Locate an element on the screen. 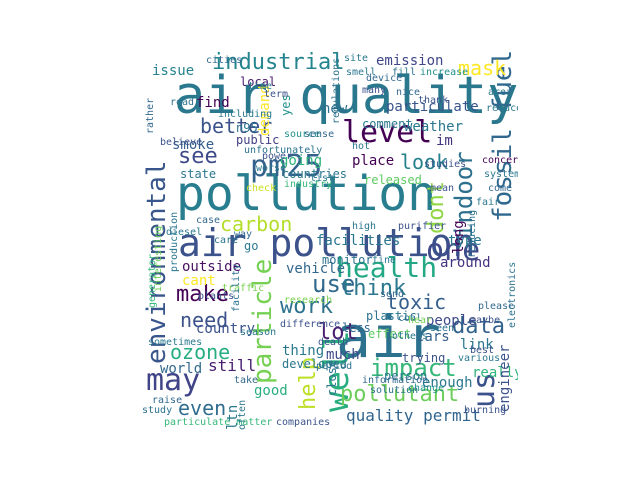 Image resolution: width=640 pixels, height=480 pixels. word-developed: developed is located at coordinates (315, 364).